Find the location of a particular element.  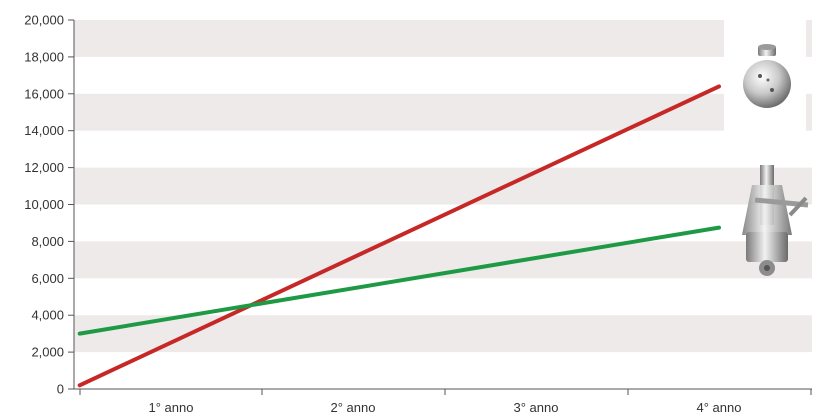

y-tick-label: 10,000 is located at coordinates (44, 204).